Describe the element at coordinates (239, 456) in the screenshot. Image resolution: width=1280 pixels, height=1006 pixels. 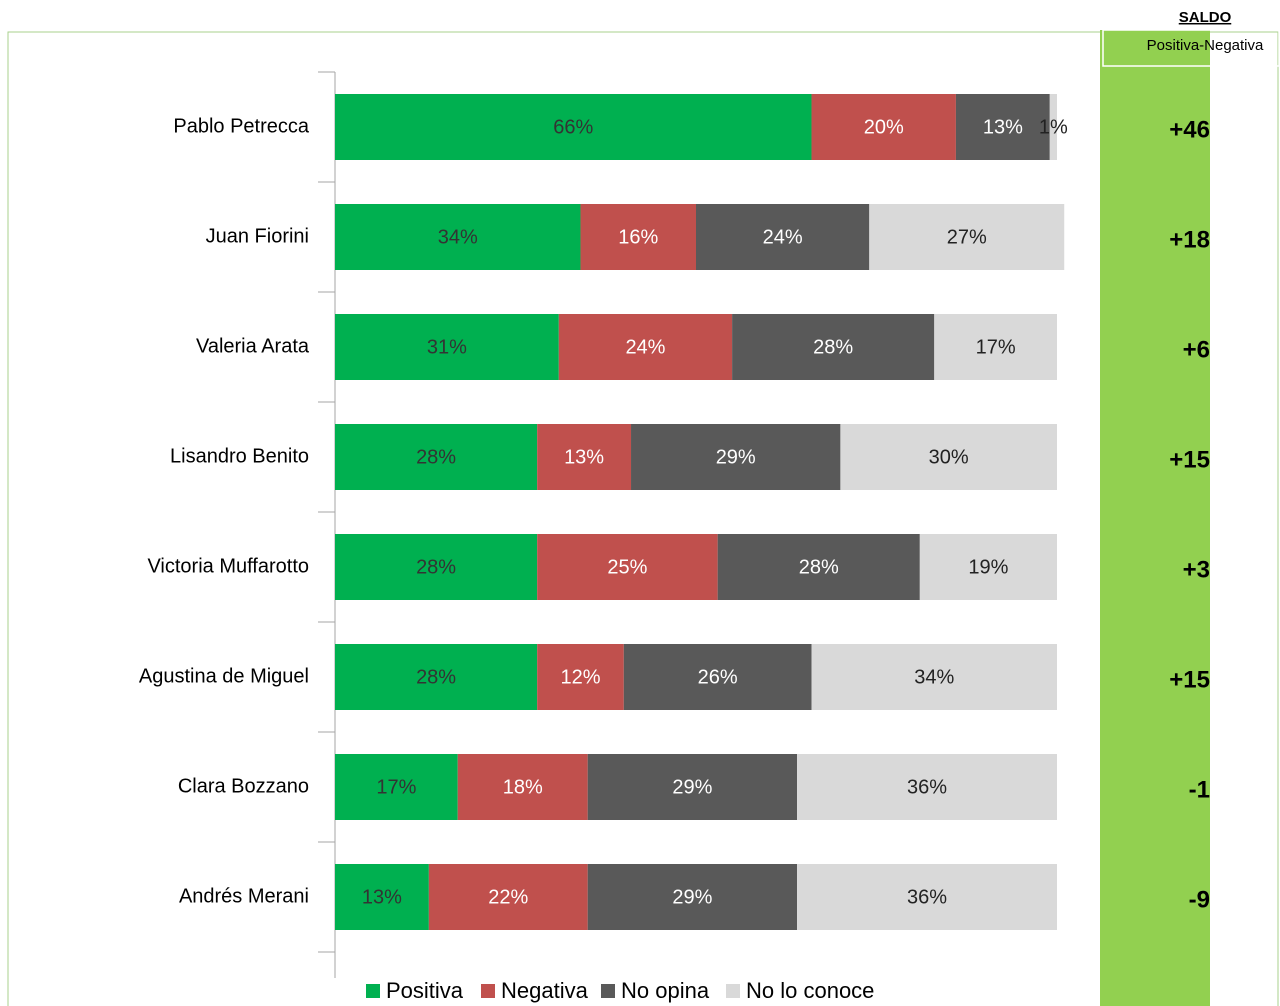
I see `category-label: Lisandro Benito` at that location.